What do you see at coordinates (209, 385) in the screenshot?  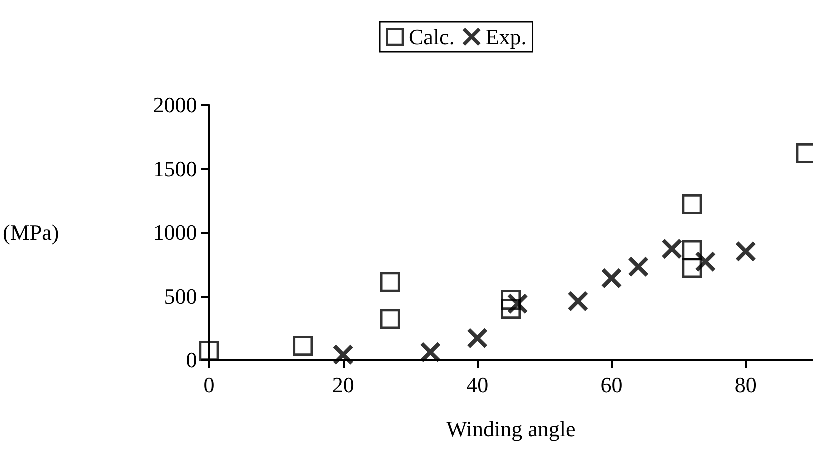 I see `x-tick-label: 0` at bounding box center [209, 385].